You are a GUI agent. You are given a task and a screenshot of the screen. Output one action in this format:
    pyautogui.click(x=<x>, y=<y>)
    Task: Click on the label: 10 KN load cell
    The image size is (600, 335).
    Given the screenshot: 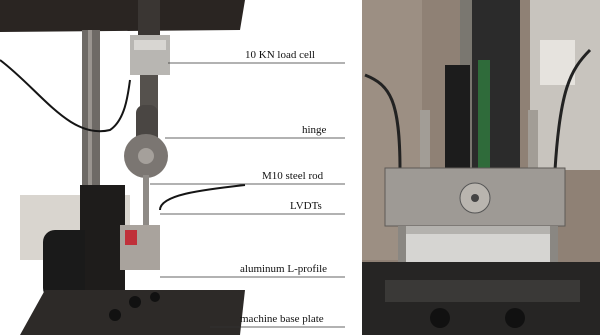 What is the action you would take?
    pyautogui.click(x=280, y=55)
    